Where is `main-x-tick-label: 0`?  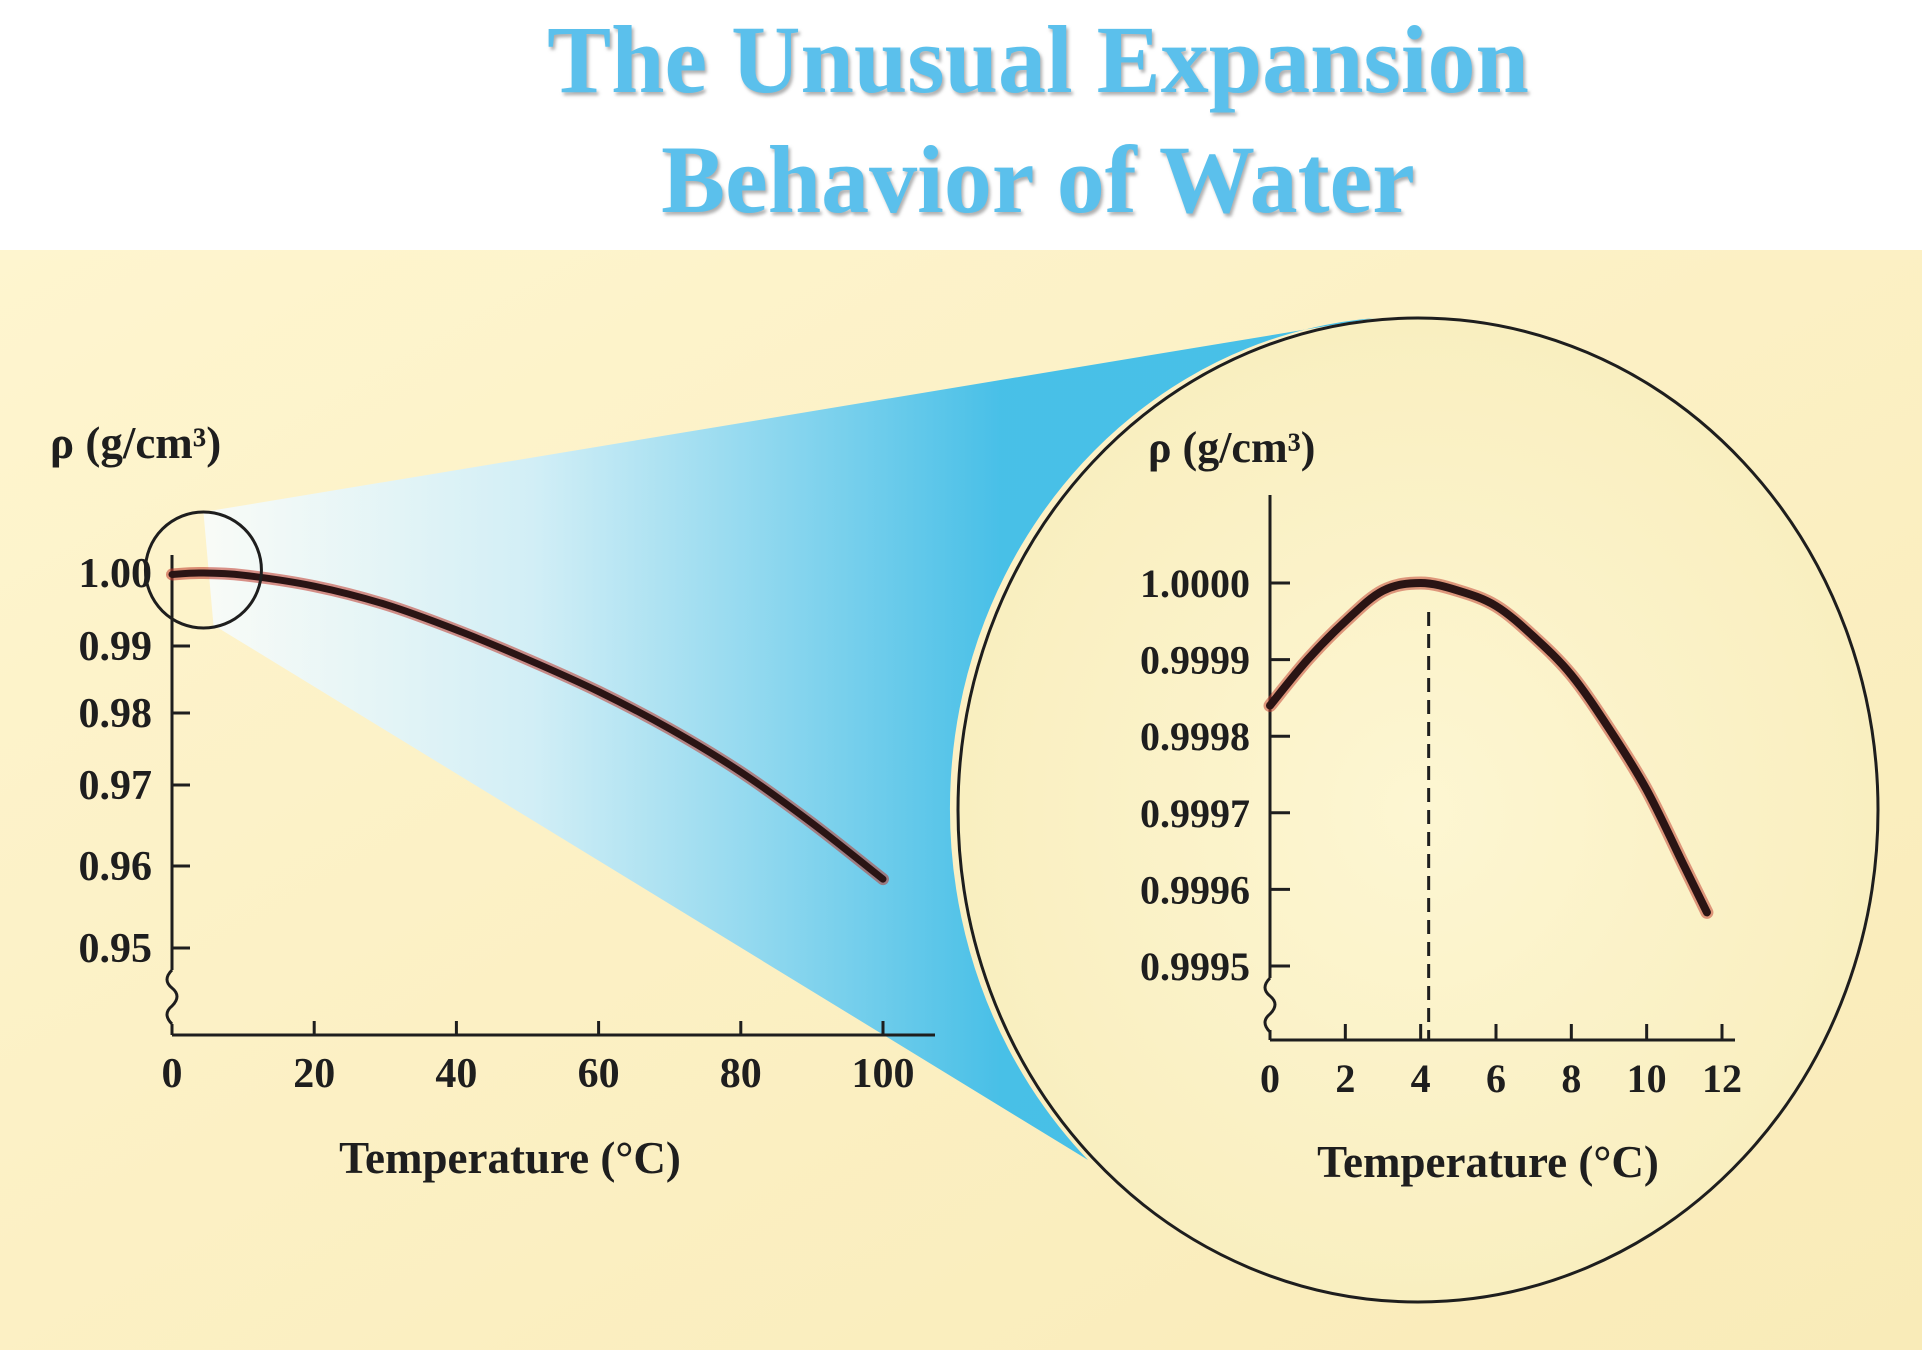 main-x-tick-label: 0 is located at coordinates (172, 1074).